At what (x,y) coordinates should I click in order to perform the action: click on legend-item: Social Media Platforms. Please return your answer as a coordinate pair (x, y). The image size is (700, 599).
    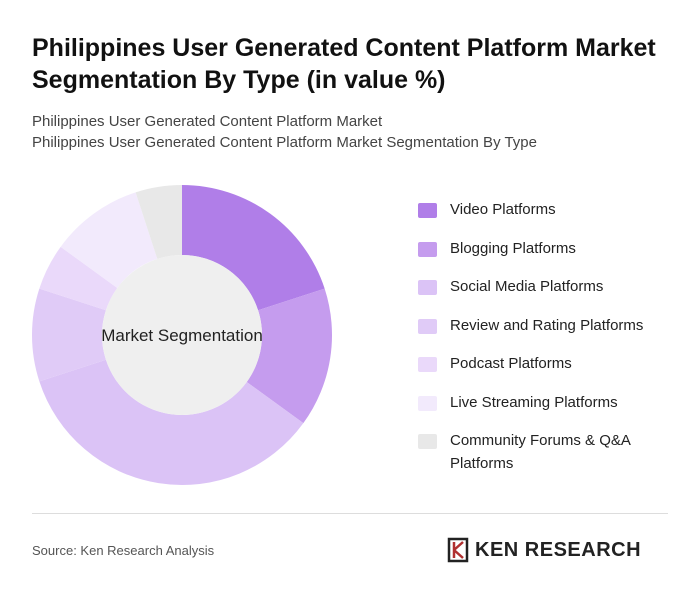
    Looking at the image, I should click on (548, 286).